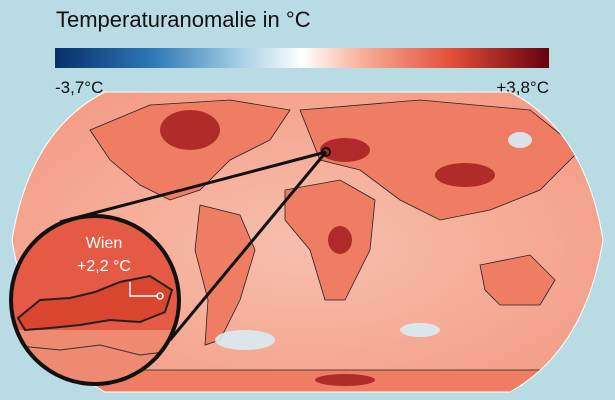 This screenshot has height=400, width=615. What do you see at coordinates (183, 19) in the screenshot?
I see `title: Temperaturanomalie in °C` at bounding box center [183, 19].